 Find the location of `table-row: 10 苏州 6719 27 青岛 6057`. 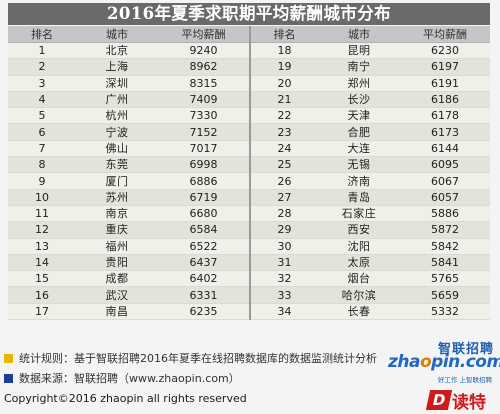

table-row: 10 苏州 6719 27 青岛 6057 is located at coordinates (249, 197).